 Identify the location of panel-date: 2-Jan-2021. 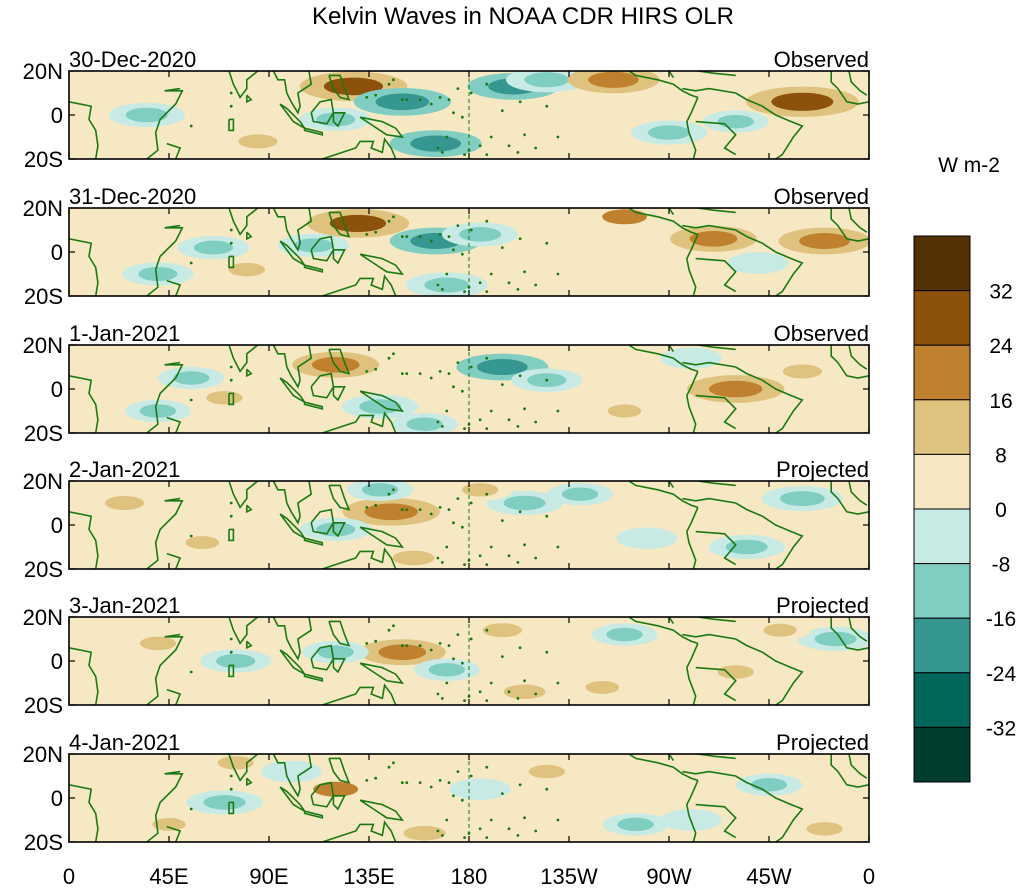
(124, 469).